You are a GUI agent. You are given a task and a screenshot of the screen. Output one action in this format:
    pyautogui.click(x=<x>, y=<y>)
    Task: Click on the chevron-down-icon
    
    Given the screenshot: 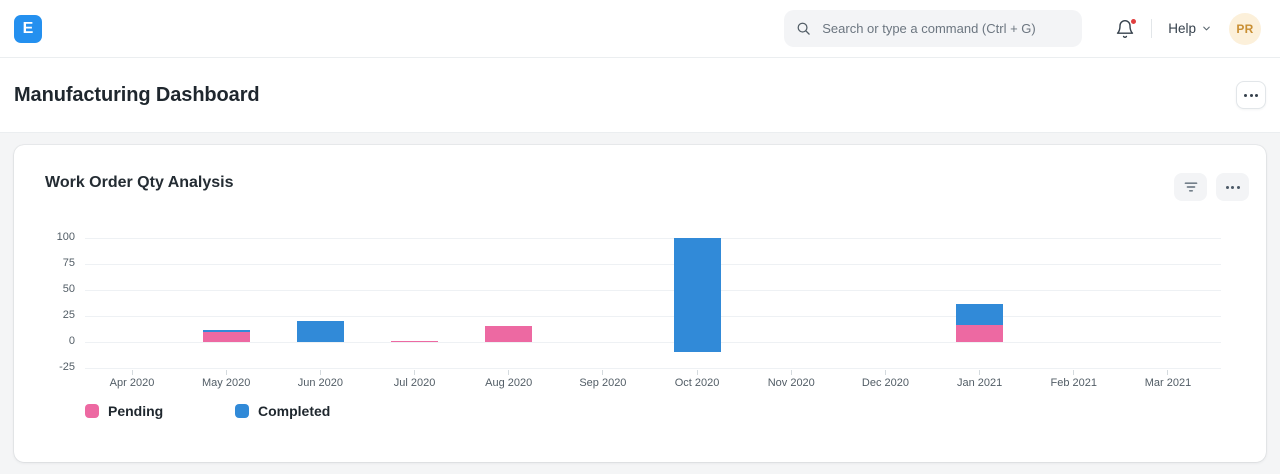 What is the action you would take?
    pyautogui.click(x=1206, y=28)
    